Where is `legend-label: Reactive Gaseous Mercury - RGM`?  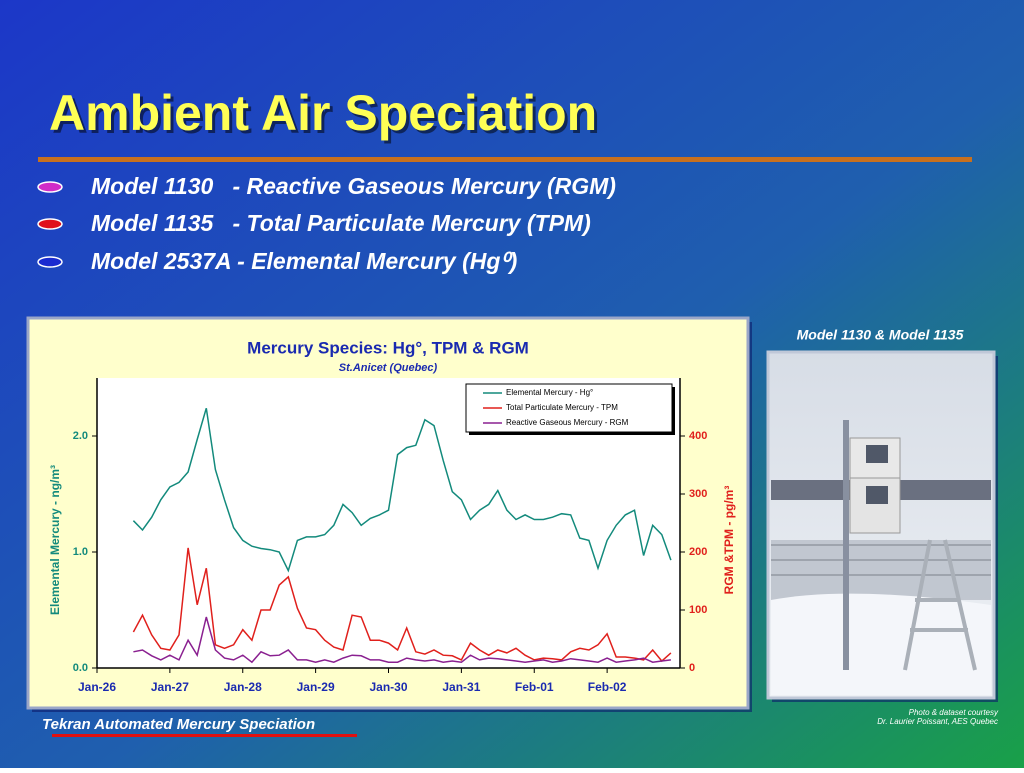
legend-label: Reactive Gaseous Mercury - RGM is located at coordinates (567, 422).